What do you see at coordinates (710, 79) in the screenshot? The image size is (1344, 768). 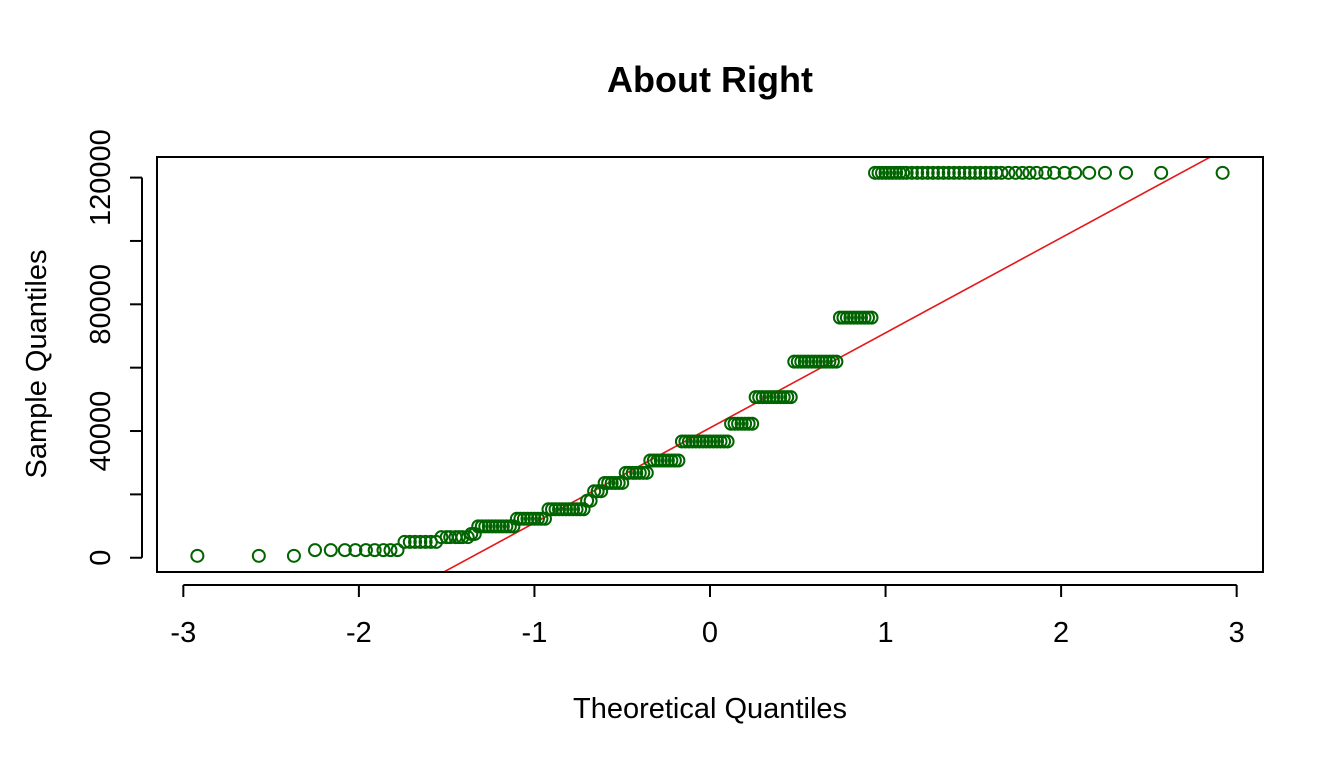 I see `chart-title: About Right` at bounding box center [710, 79].